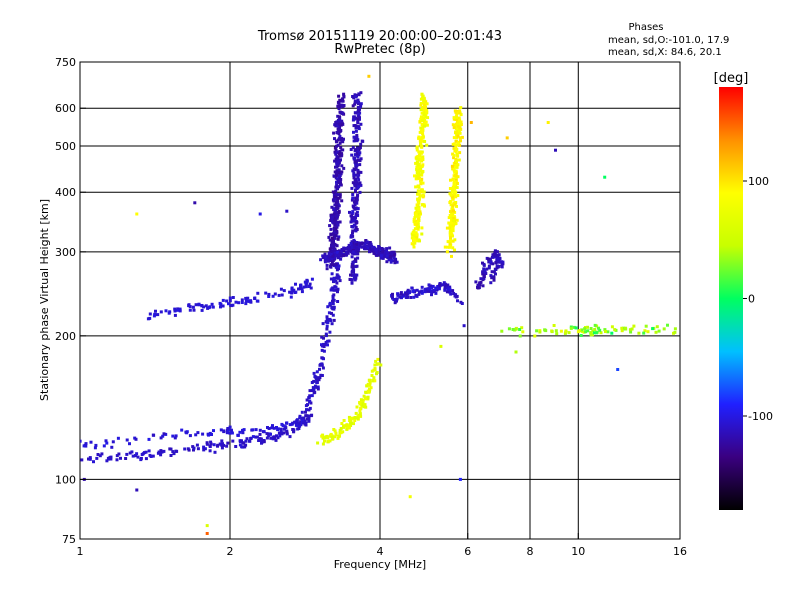 The image size is (800, 600). What do you see at coordinates (65, 146) in the screenshot?
I see `y-tick-label: 500` at bounding box center [65, 146].